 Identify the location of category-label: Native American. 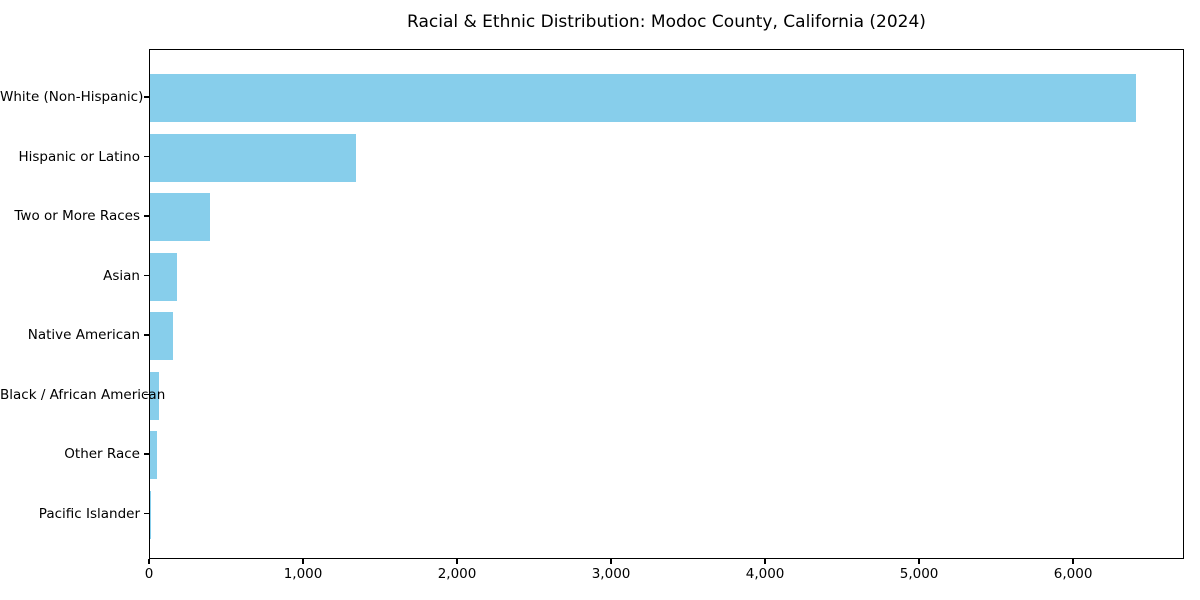
(83, 335).